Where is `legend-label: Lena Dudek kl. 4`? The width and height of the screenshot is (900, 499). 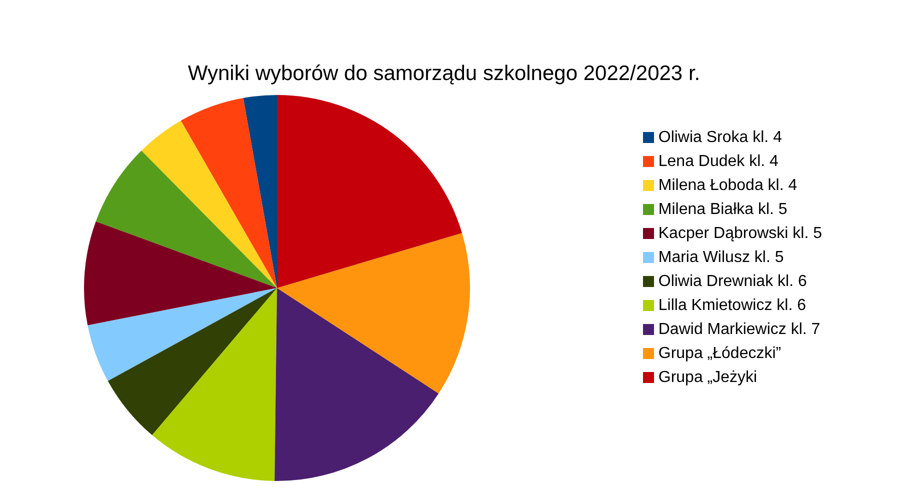
legend-label: Lena Dudek kl. 4 is located at coordinates (718, 161).